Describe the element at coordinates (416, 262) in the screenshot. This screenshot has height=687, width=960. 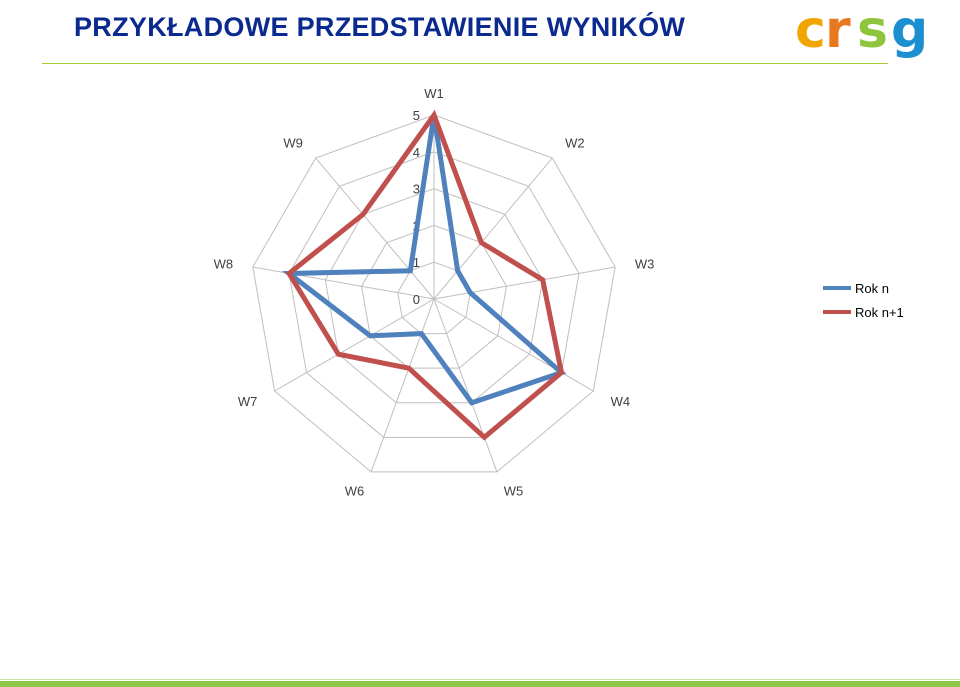
I see `tick-label-1: 1` at that location.